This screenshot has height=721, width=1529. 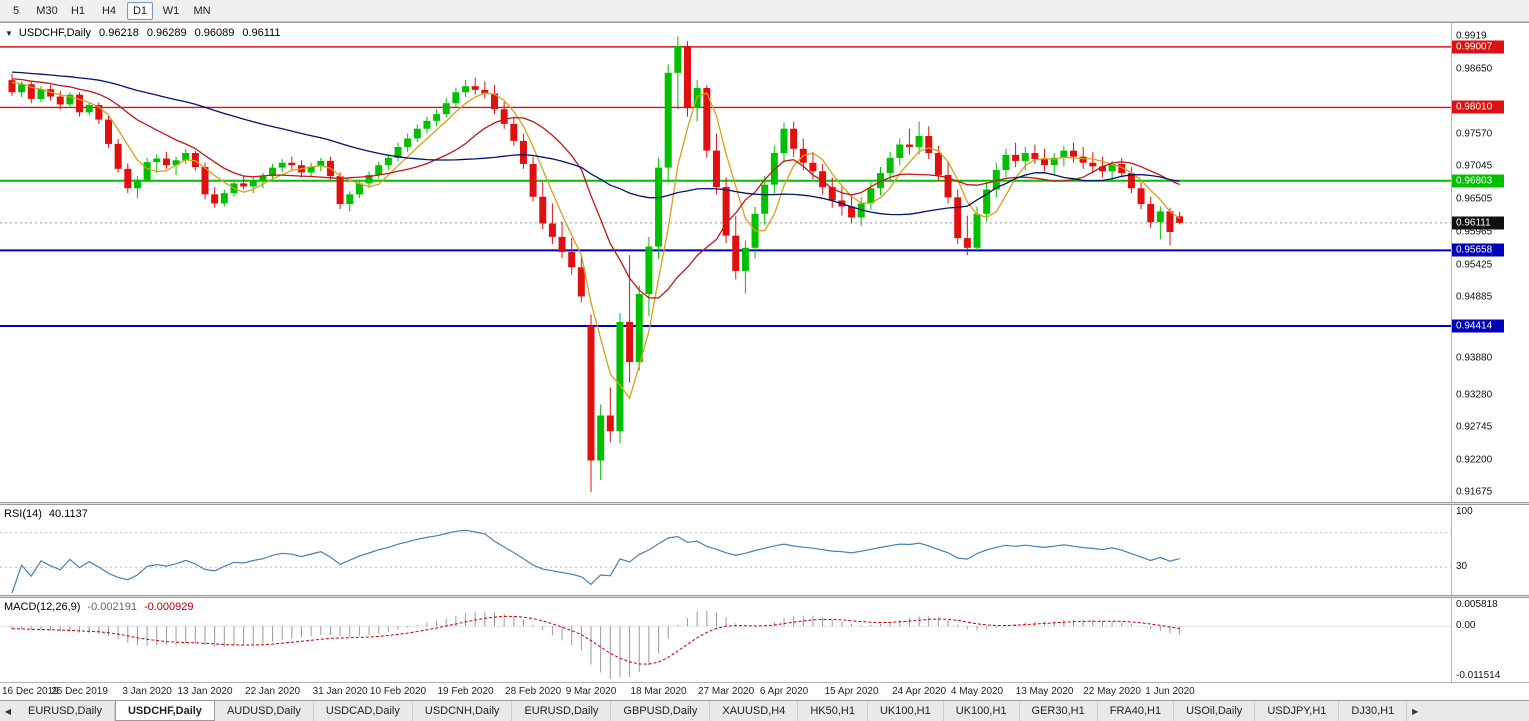 I want to click on macd-histogram, so click(x=596, y=645).